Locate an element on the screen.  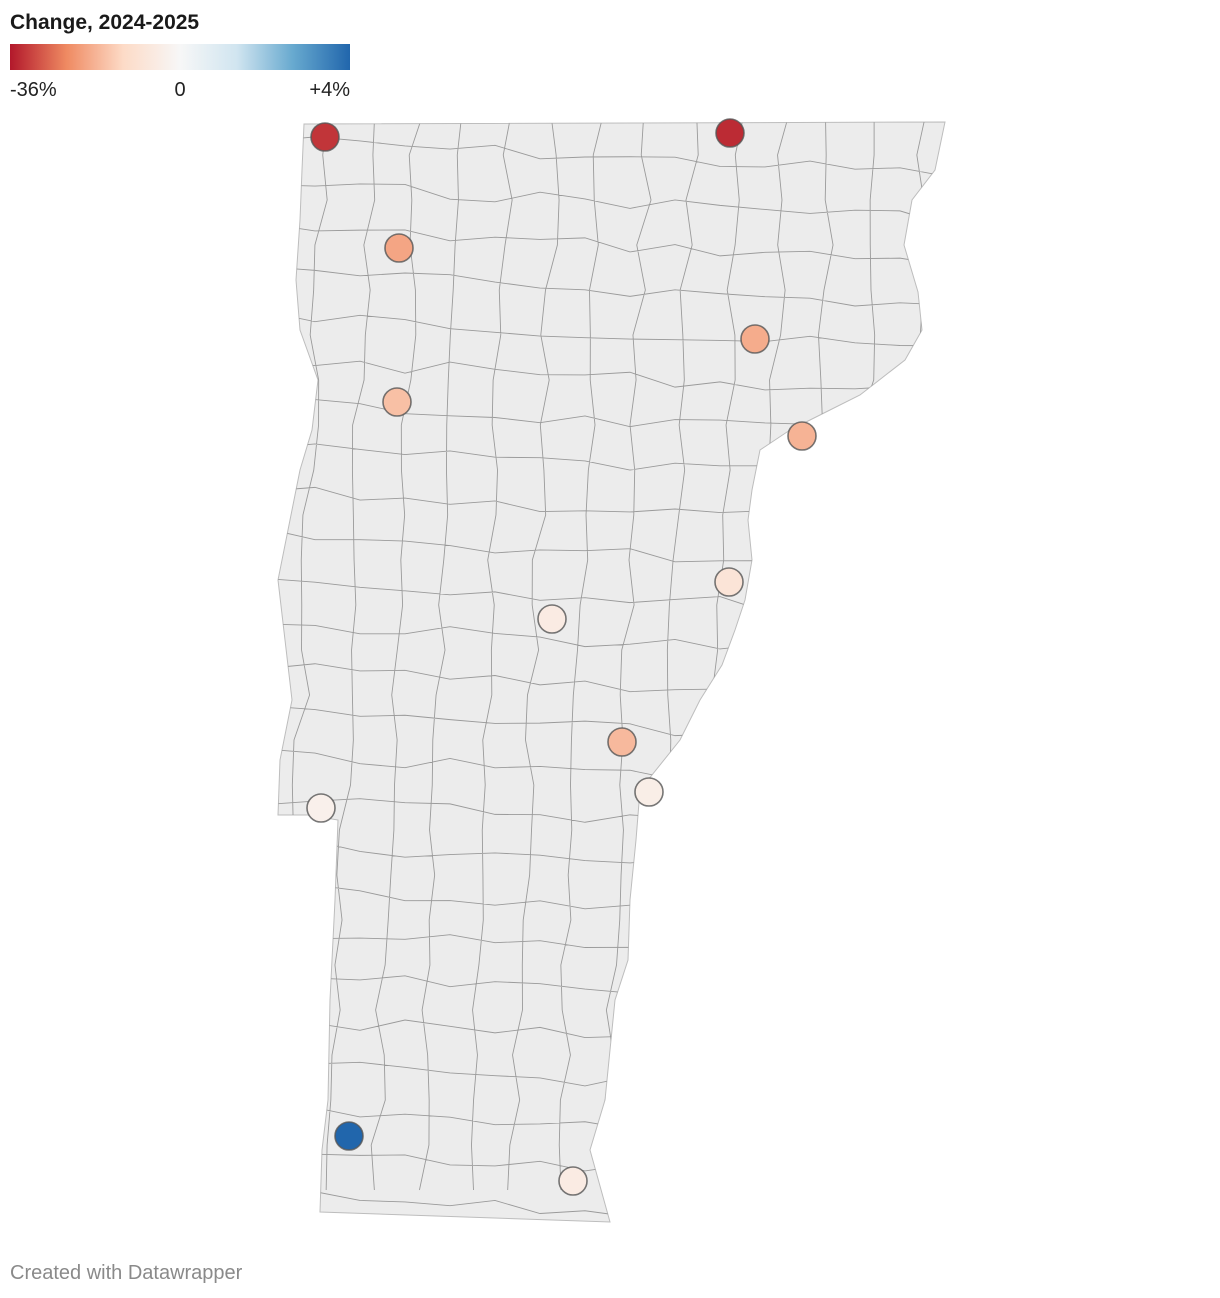
point-marker: Windsor is located at coordinates (649, 792).